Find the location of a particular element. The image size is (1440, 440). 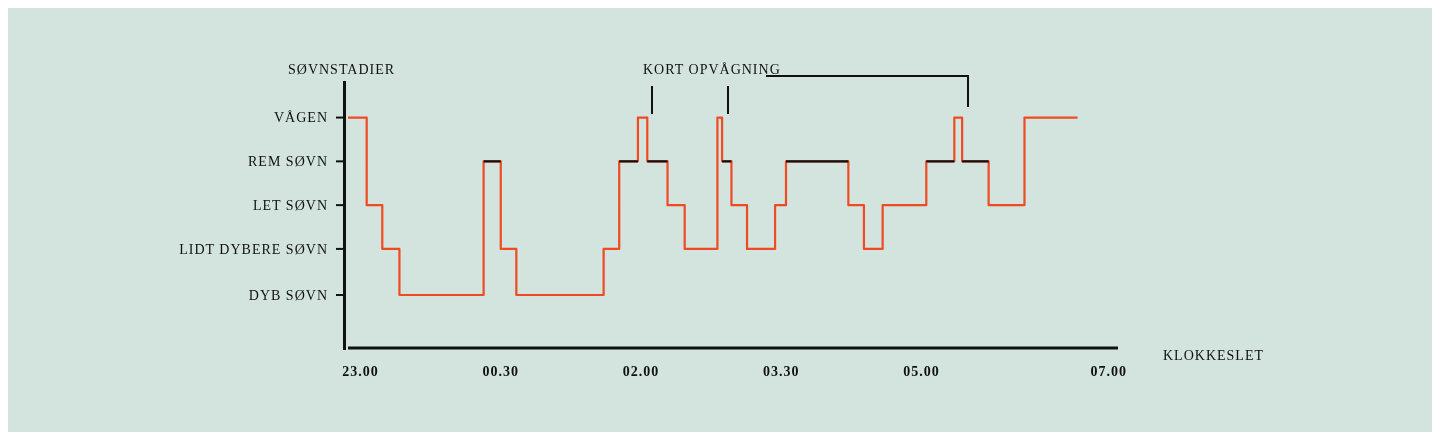

text: VÅGEN is located at coordinates (301, 118).